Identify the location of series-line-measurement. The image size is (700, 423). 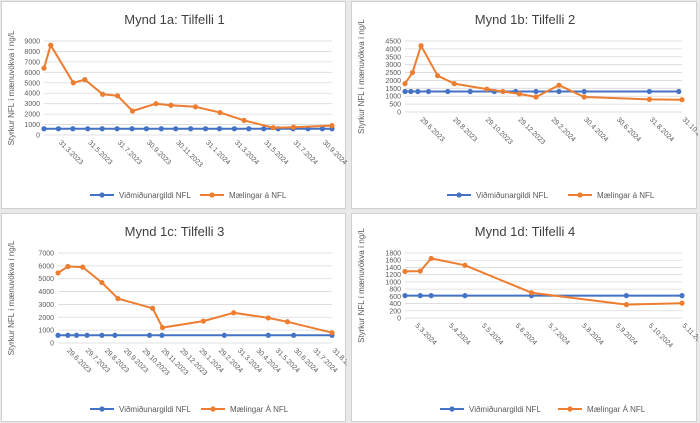
(188, 86).